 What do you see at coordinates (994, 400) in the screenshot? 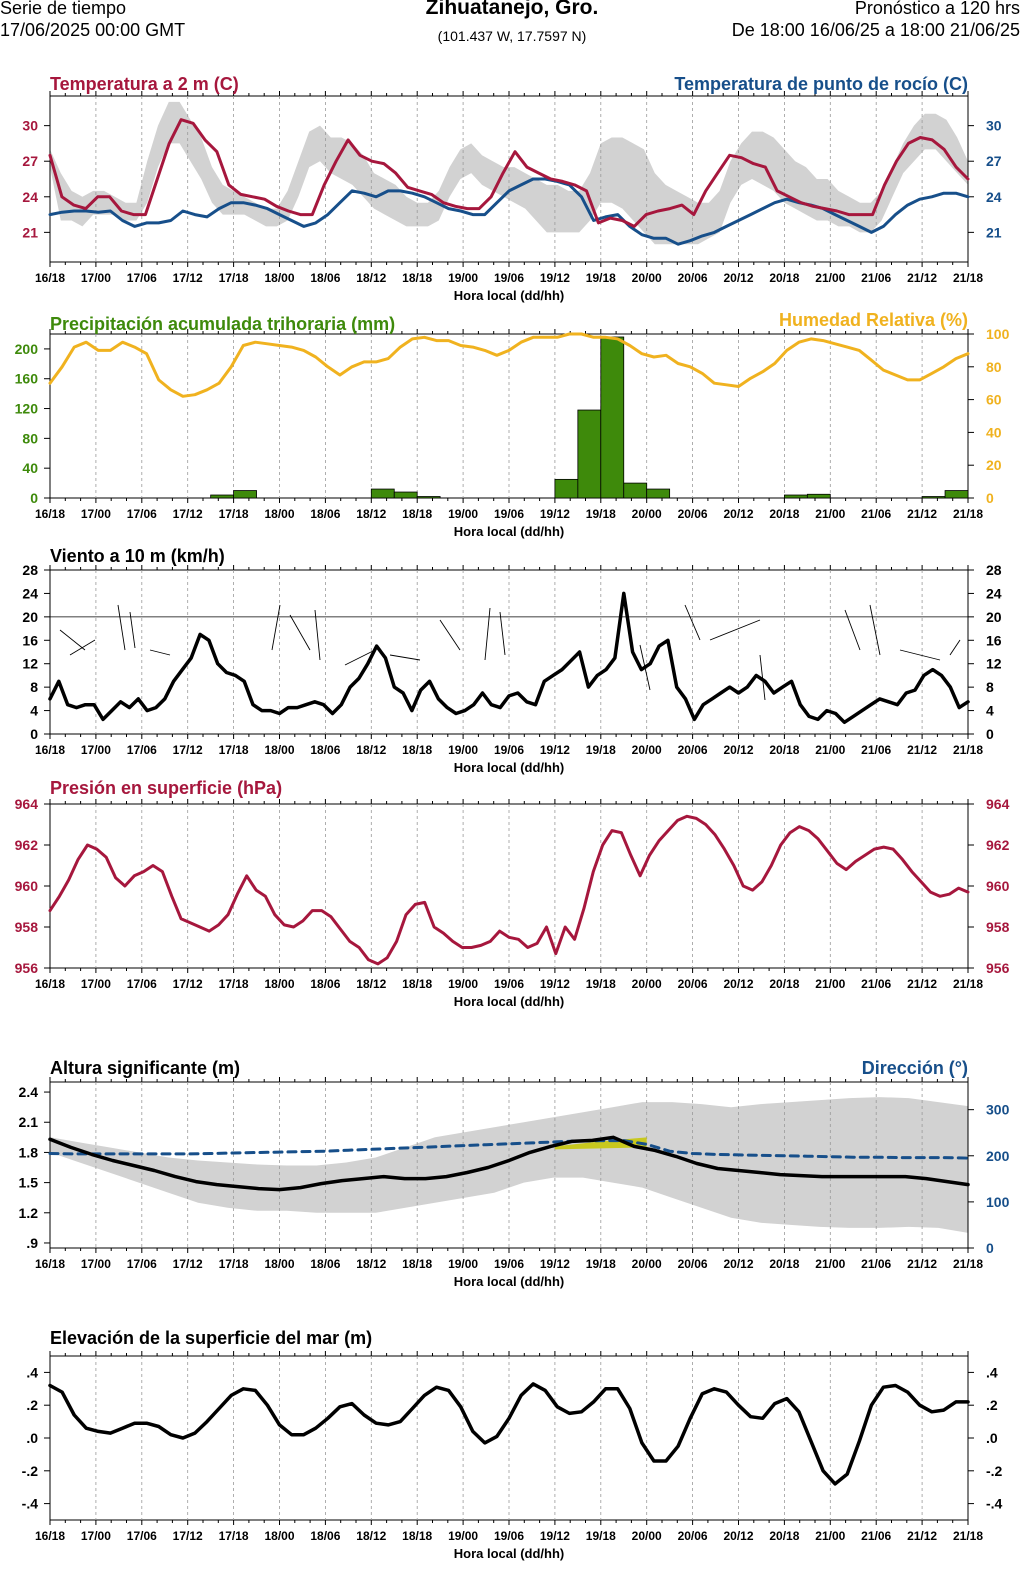
I see `y2-tick-label: 60` at bounding box center [994, 400].